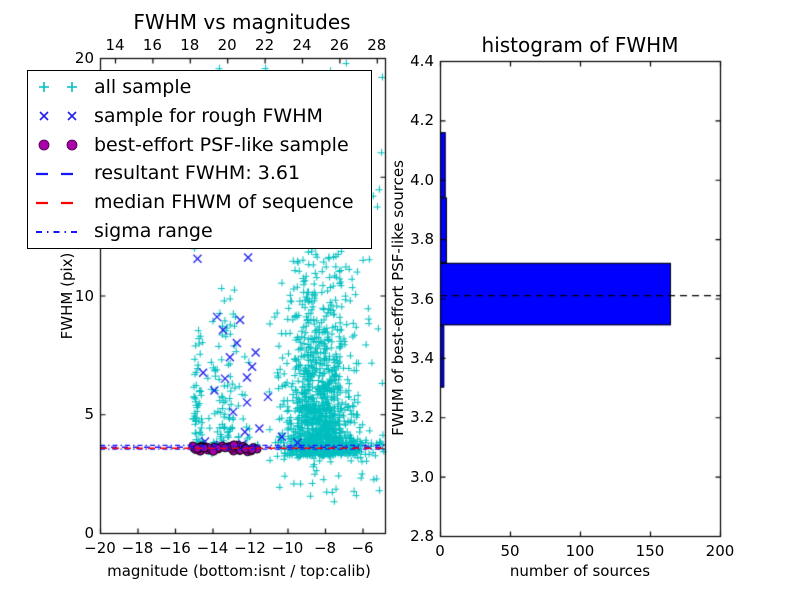  I want to click on left-plot-top-xtick-label: 26, so click(339, 45).